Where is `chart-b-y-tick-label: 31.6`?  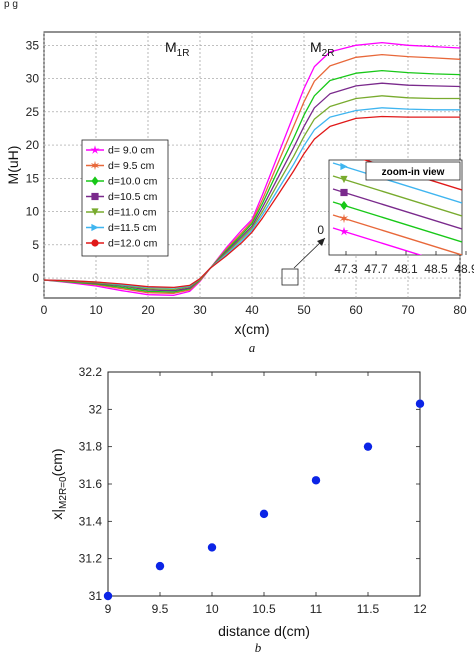 chart-b-y-tick-label: 31.6 is located at coordinates (91, 484).